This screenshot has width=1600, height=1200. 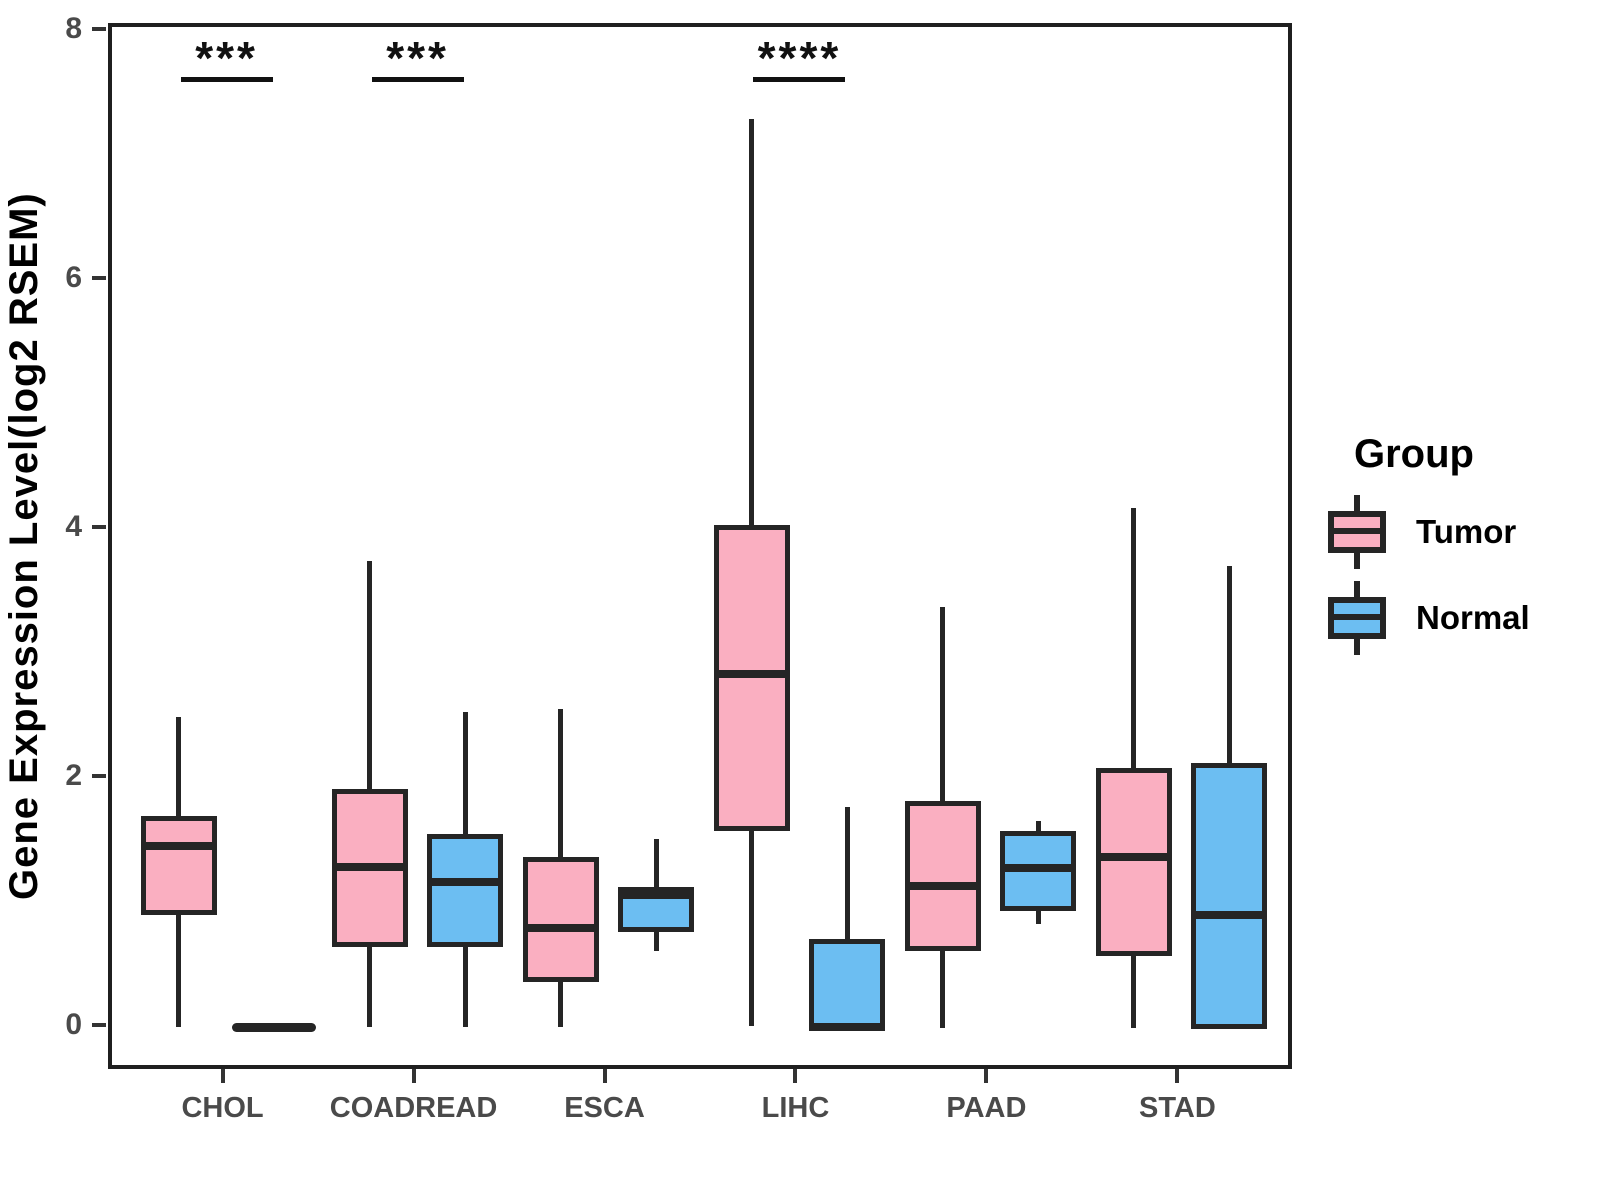 I want to click on legend-entries: Tumor Normal, so click(x=1429, y=575).